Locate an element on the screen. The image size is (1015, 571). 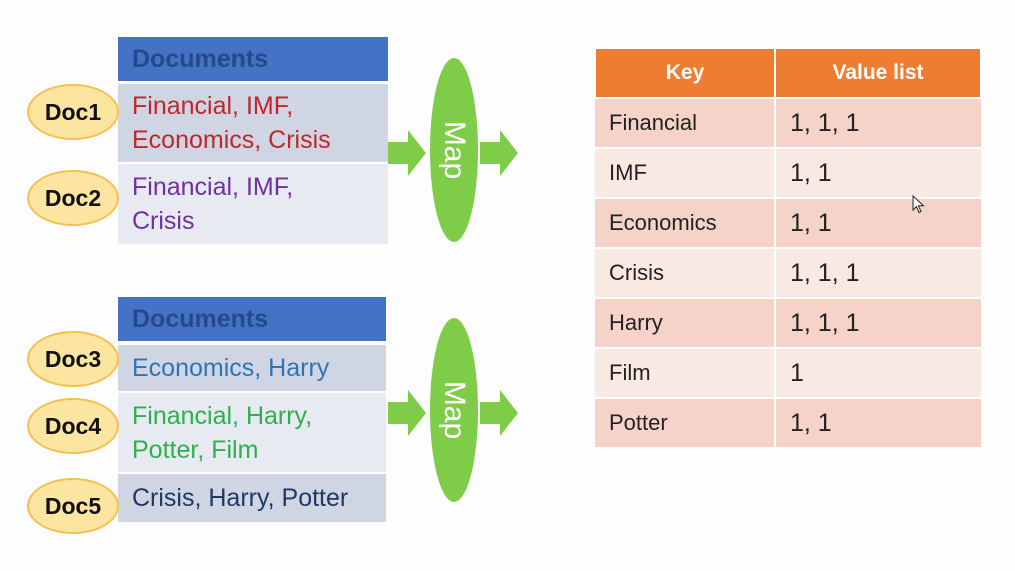
key-cell: Potter is located at coordinates (685, 423).